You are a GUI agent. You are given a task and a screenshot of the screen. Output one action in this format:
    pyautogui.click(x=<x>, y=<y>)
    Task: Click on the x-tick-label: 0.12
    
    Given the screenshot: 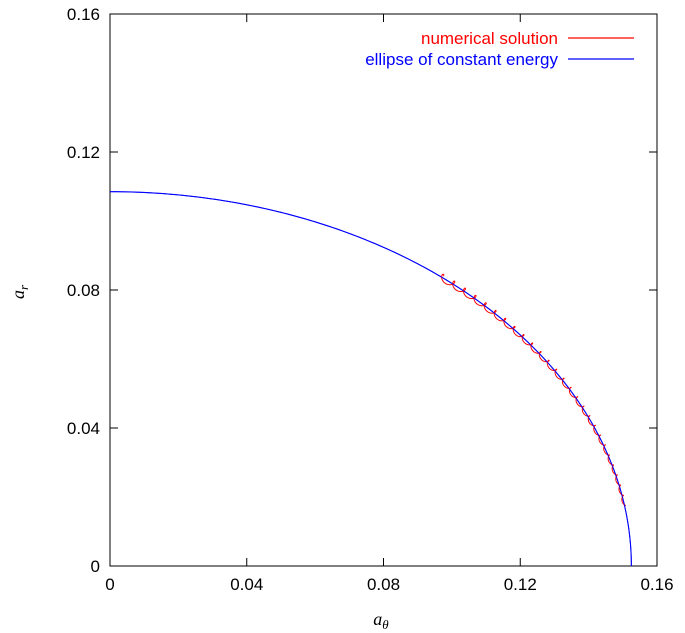 What is the action you would take?
    pyautogui.click(x=520, y=584)
    